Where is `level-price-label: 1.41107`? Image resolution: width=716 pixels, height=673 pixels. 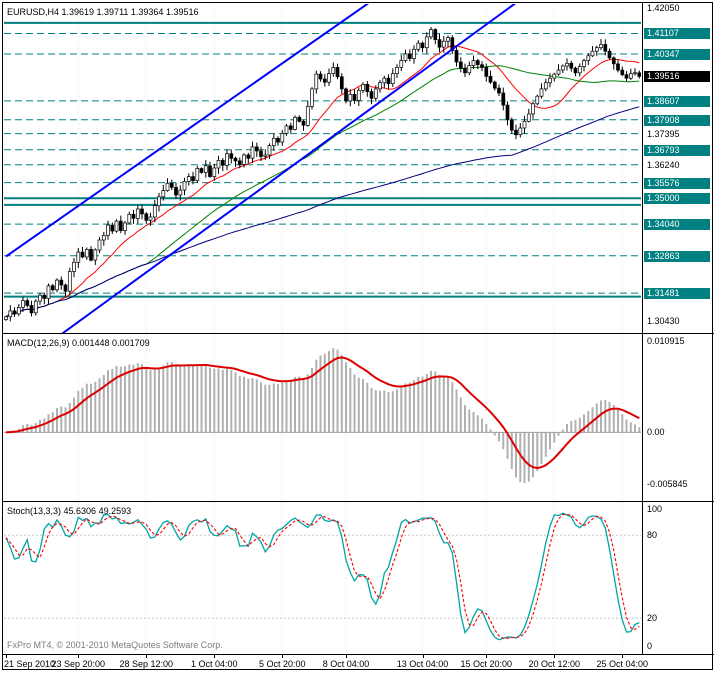
level-price-label: 1.41107 is located at coordinates (677, 33).